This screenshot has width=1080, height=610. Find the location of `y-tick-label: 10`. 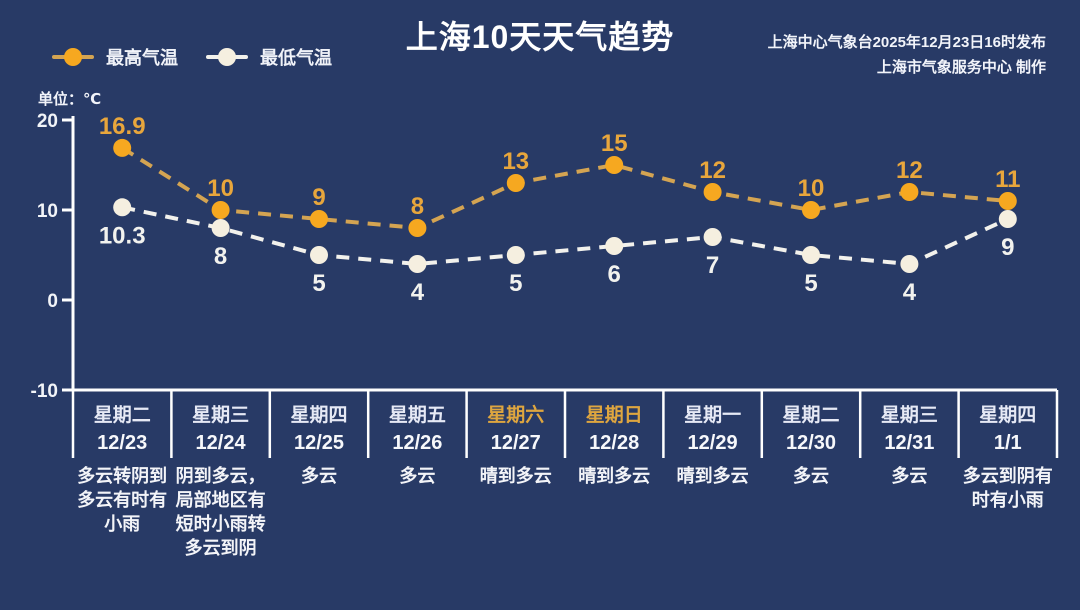

y-tick-label: 10 is located at coordinates (47, 211).